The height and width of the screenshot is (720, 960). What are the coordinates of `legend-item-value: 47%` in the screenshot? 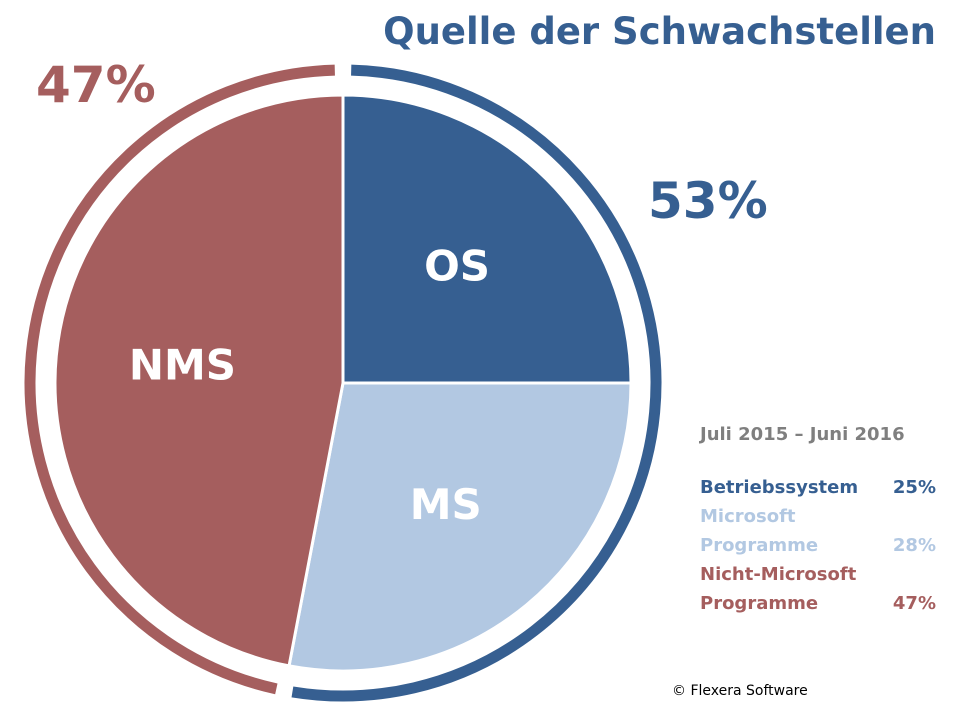 It's located at (914, 603).